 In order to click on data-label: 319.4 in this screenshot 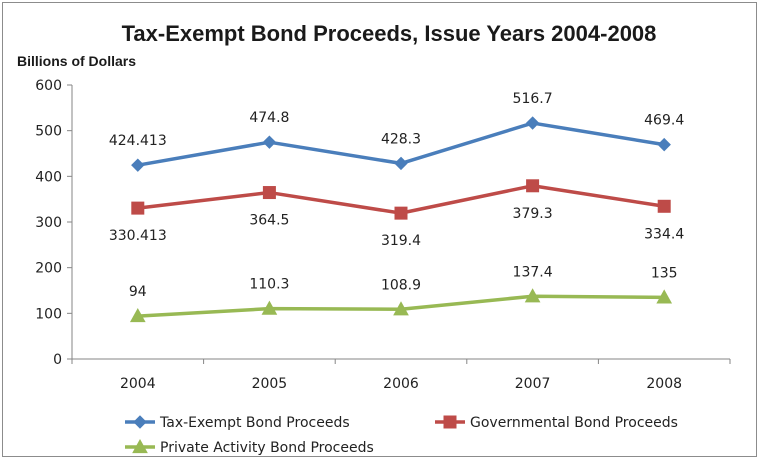, I will do `click(401, 241)`.